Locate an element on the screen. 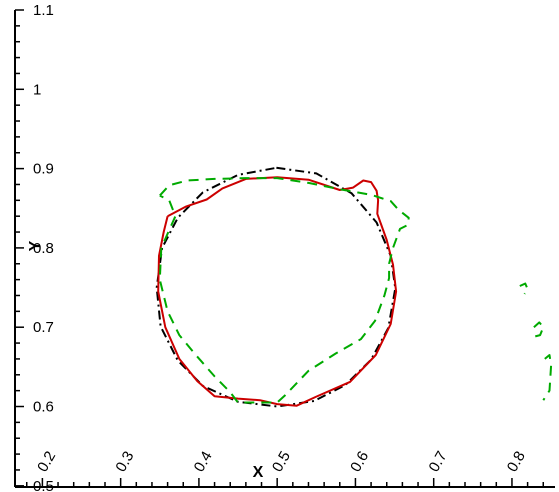 This screenshot has width=559, height=492. x-tick-label: 0.8 is located at coordinates (516, 461).